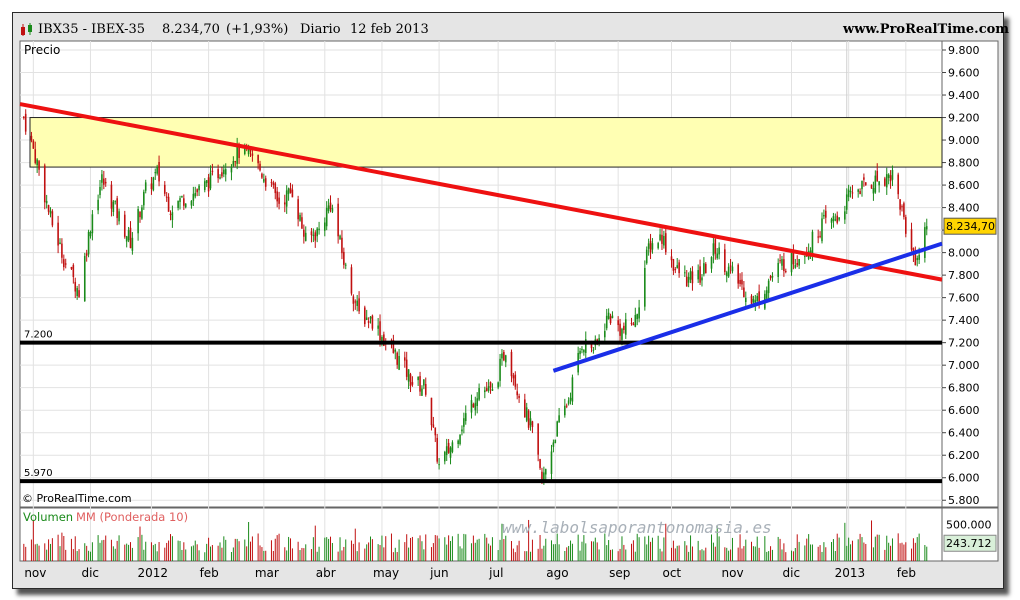 This screenshot has height=600, width=1020. Describe the element at coordinates (970, 226) in the screenshot. I see `last-value-tag: 8.234,70` at that location.